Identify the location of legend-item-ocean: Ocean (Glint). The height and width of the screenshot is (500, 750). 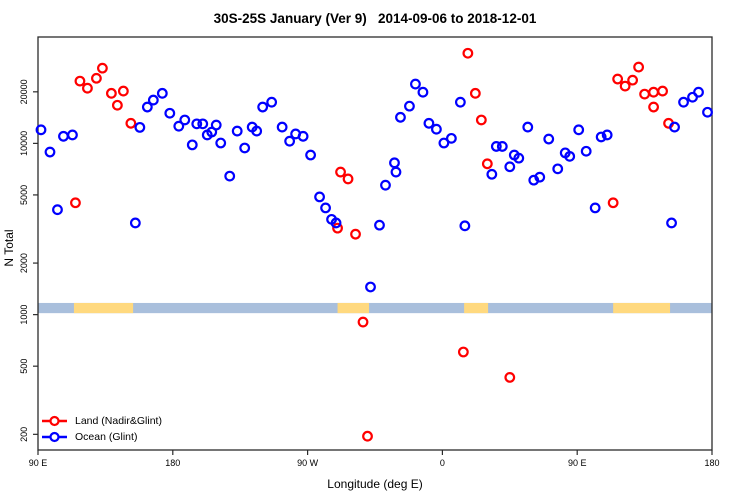
(101, 437).